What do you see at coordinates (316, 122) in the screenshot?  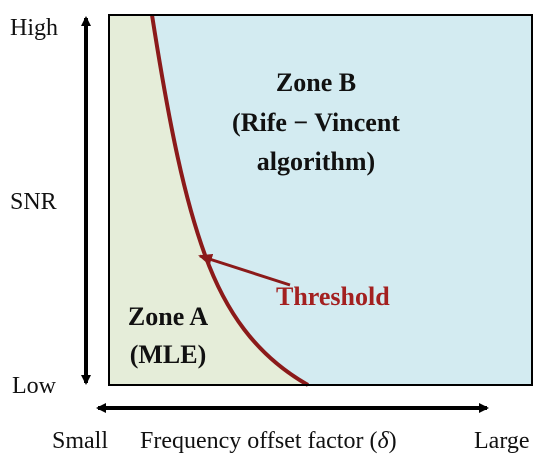 I see `zone-b-subtitle: (Rife − Vincent` at bounding box center [316, 122].